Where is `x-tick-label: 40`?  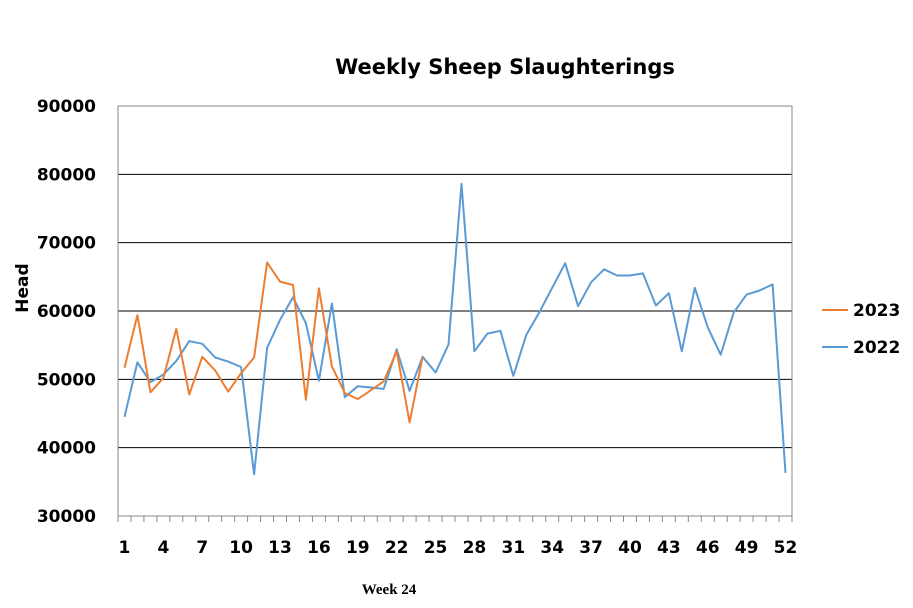
x-tick-label: 40 is located at coordinates (630, 548).